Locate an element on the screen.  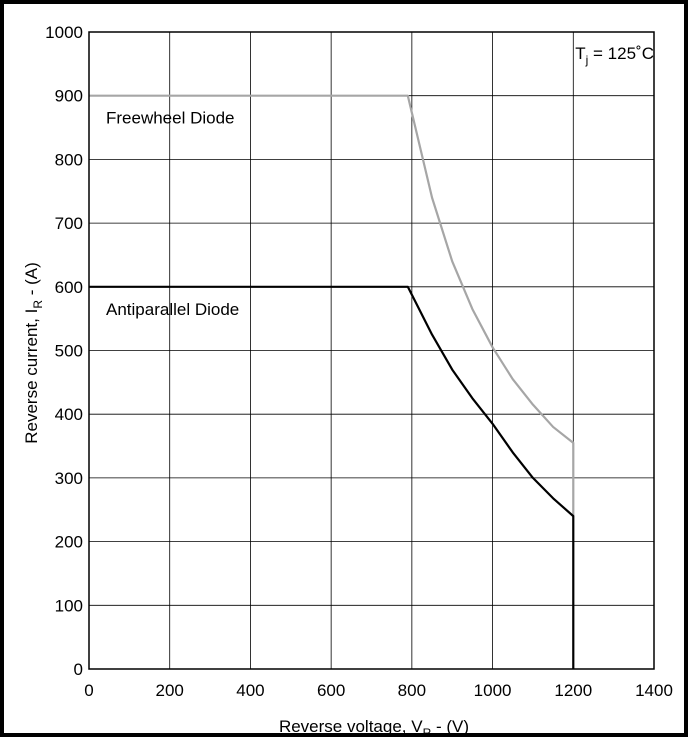
x-tick-label: 600 is located at coordinates (331, 690).